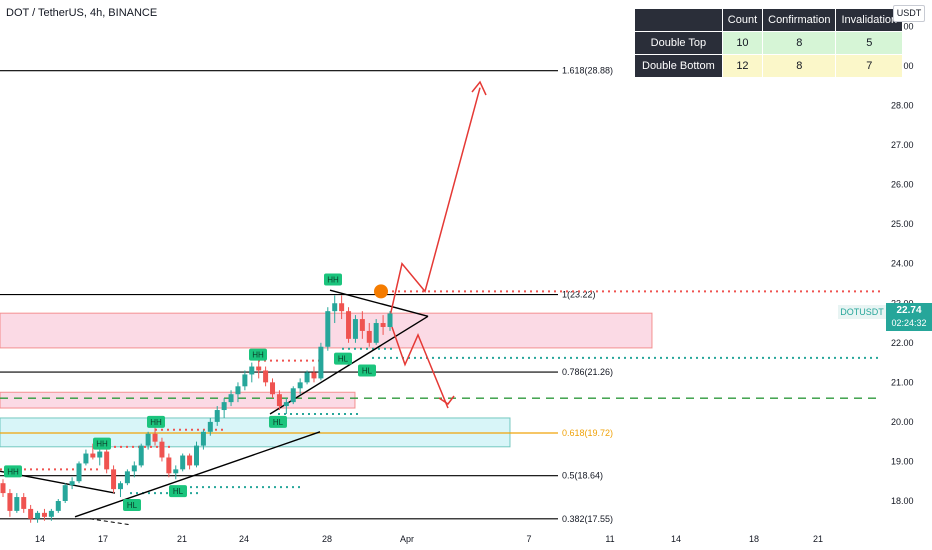  Describe the element at coordinates (379, 303) in the screenshot. I see `triangle-upper-line` at that location.